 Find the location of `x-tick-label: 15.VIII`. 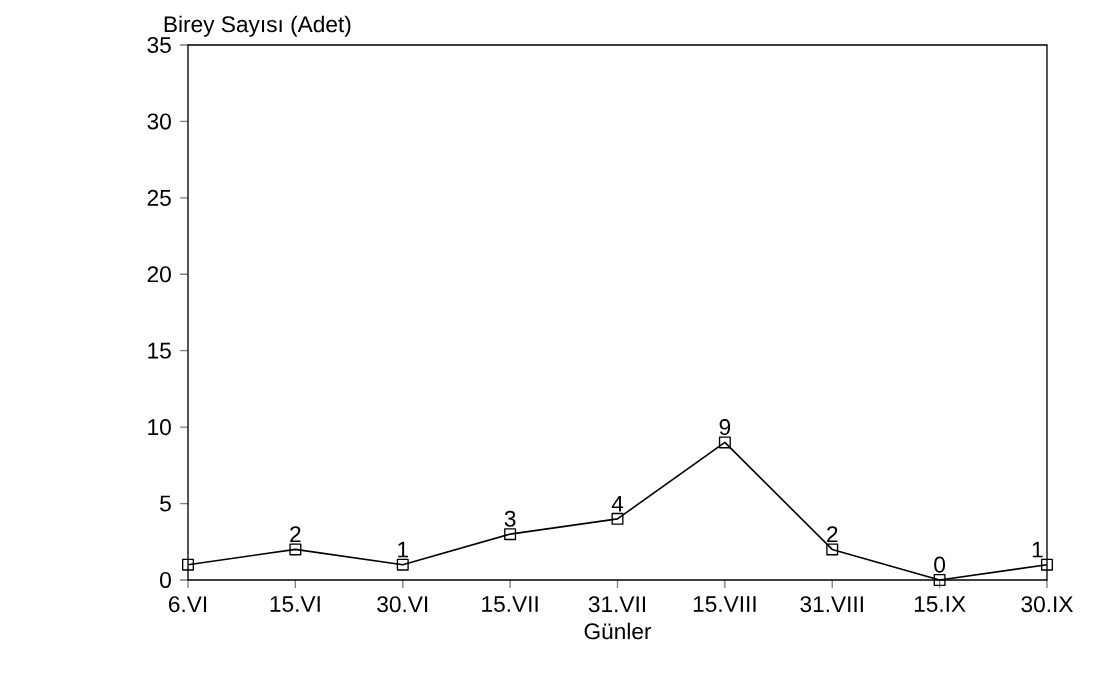

x-tick-label: 15.VIII is located at coordinates (724, 604).